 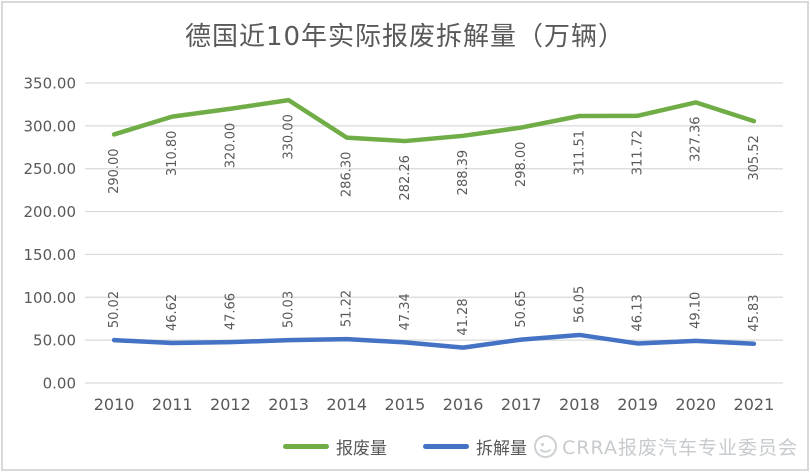 What do you see at coordinates (680, 448) in the screenshot?
I see `watermark-text: CRRA报废汽车专业委员会` at bounding box center [680, 448].